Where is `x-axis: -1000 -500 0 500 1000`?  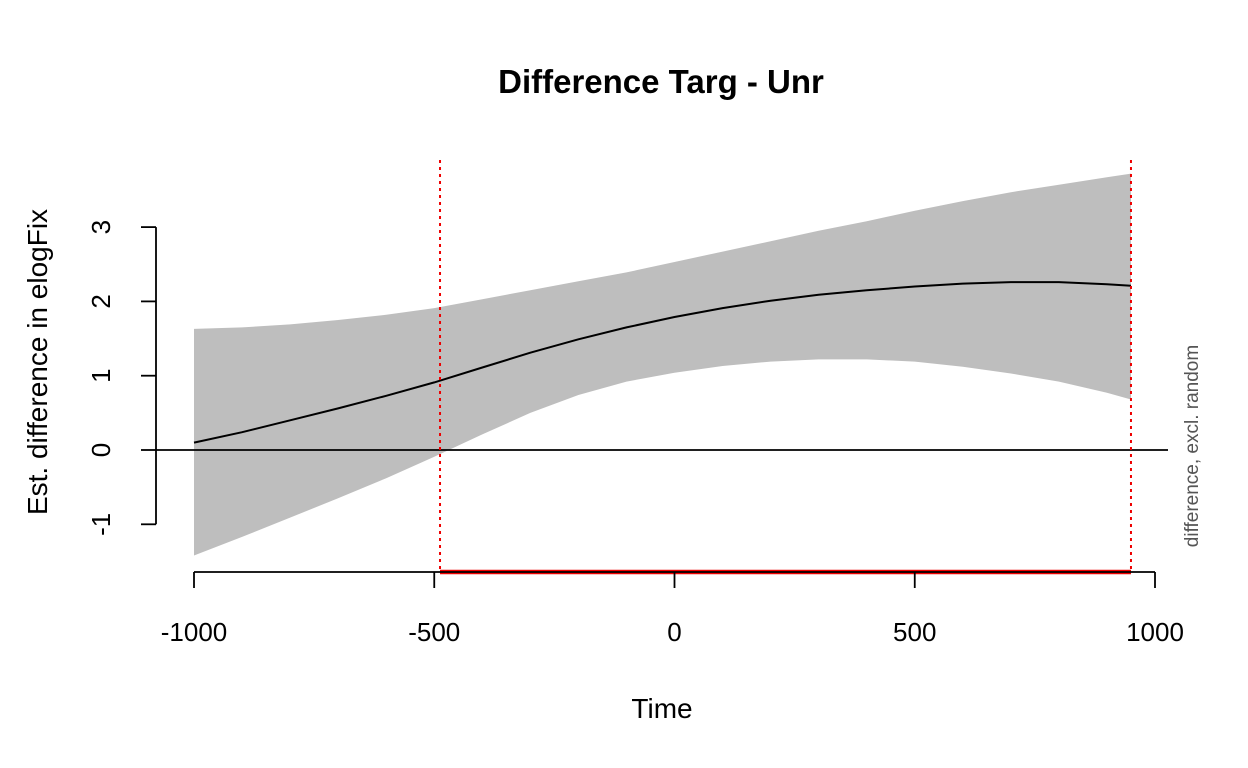
x-axis: -1000 -500 0 500 1000 is located at coordinates (672, 609).